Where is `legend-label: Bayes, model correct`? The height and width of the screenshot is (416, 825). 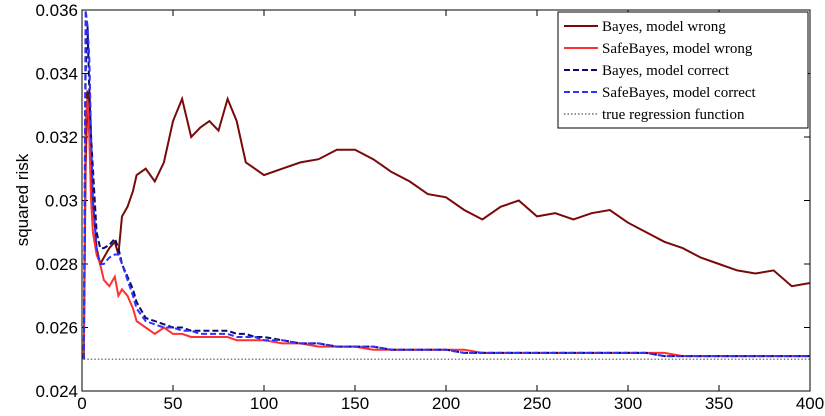
legend-label: Bayes, model correct is located at coordinates (666, 71).